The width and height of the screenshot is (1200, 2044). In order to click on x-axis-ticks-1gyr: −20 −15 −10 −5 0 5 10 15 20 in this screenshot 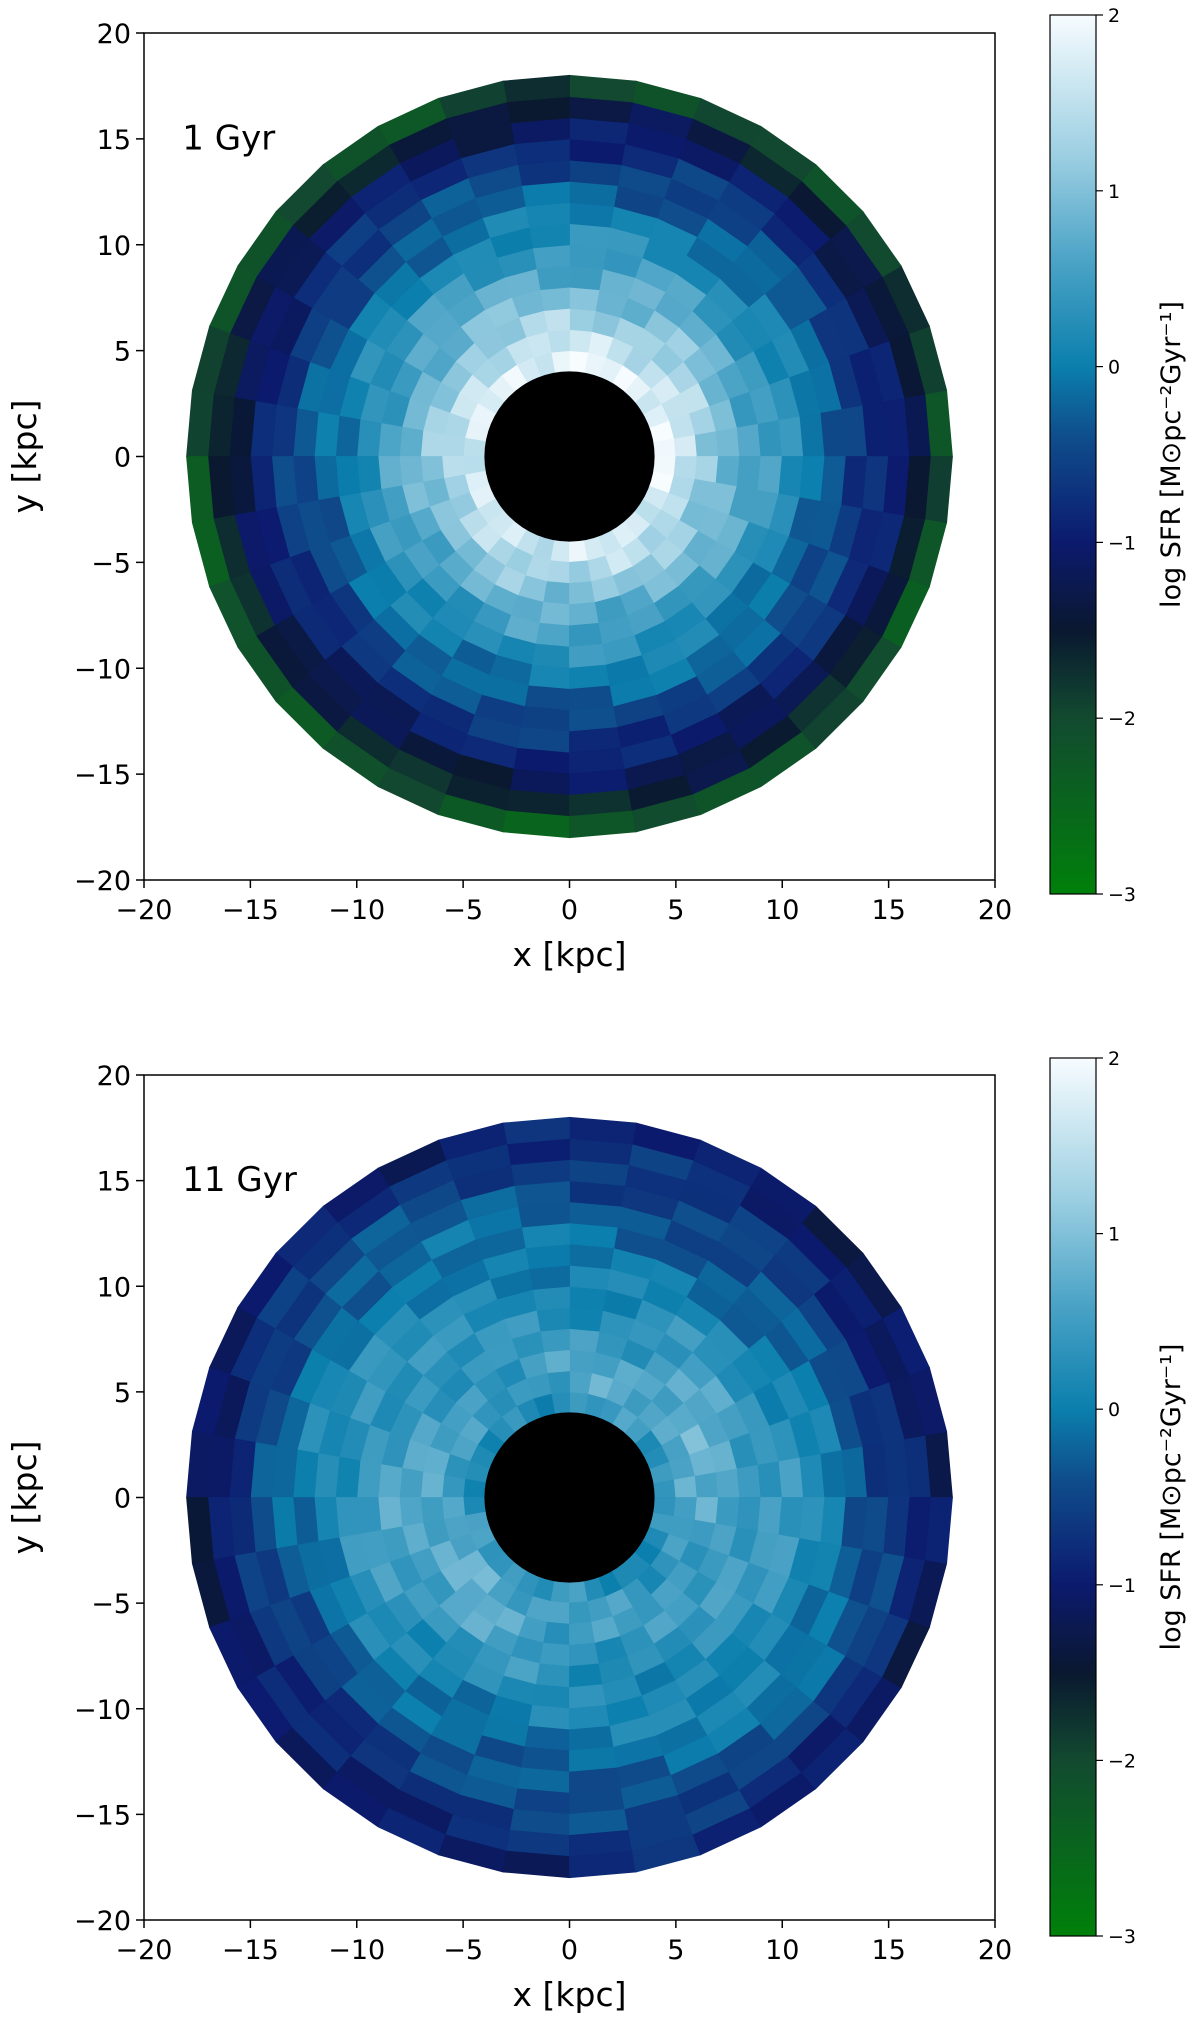, I will do `click(564, 903)`.